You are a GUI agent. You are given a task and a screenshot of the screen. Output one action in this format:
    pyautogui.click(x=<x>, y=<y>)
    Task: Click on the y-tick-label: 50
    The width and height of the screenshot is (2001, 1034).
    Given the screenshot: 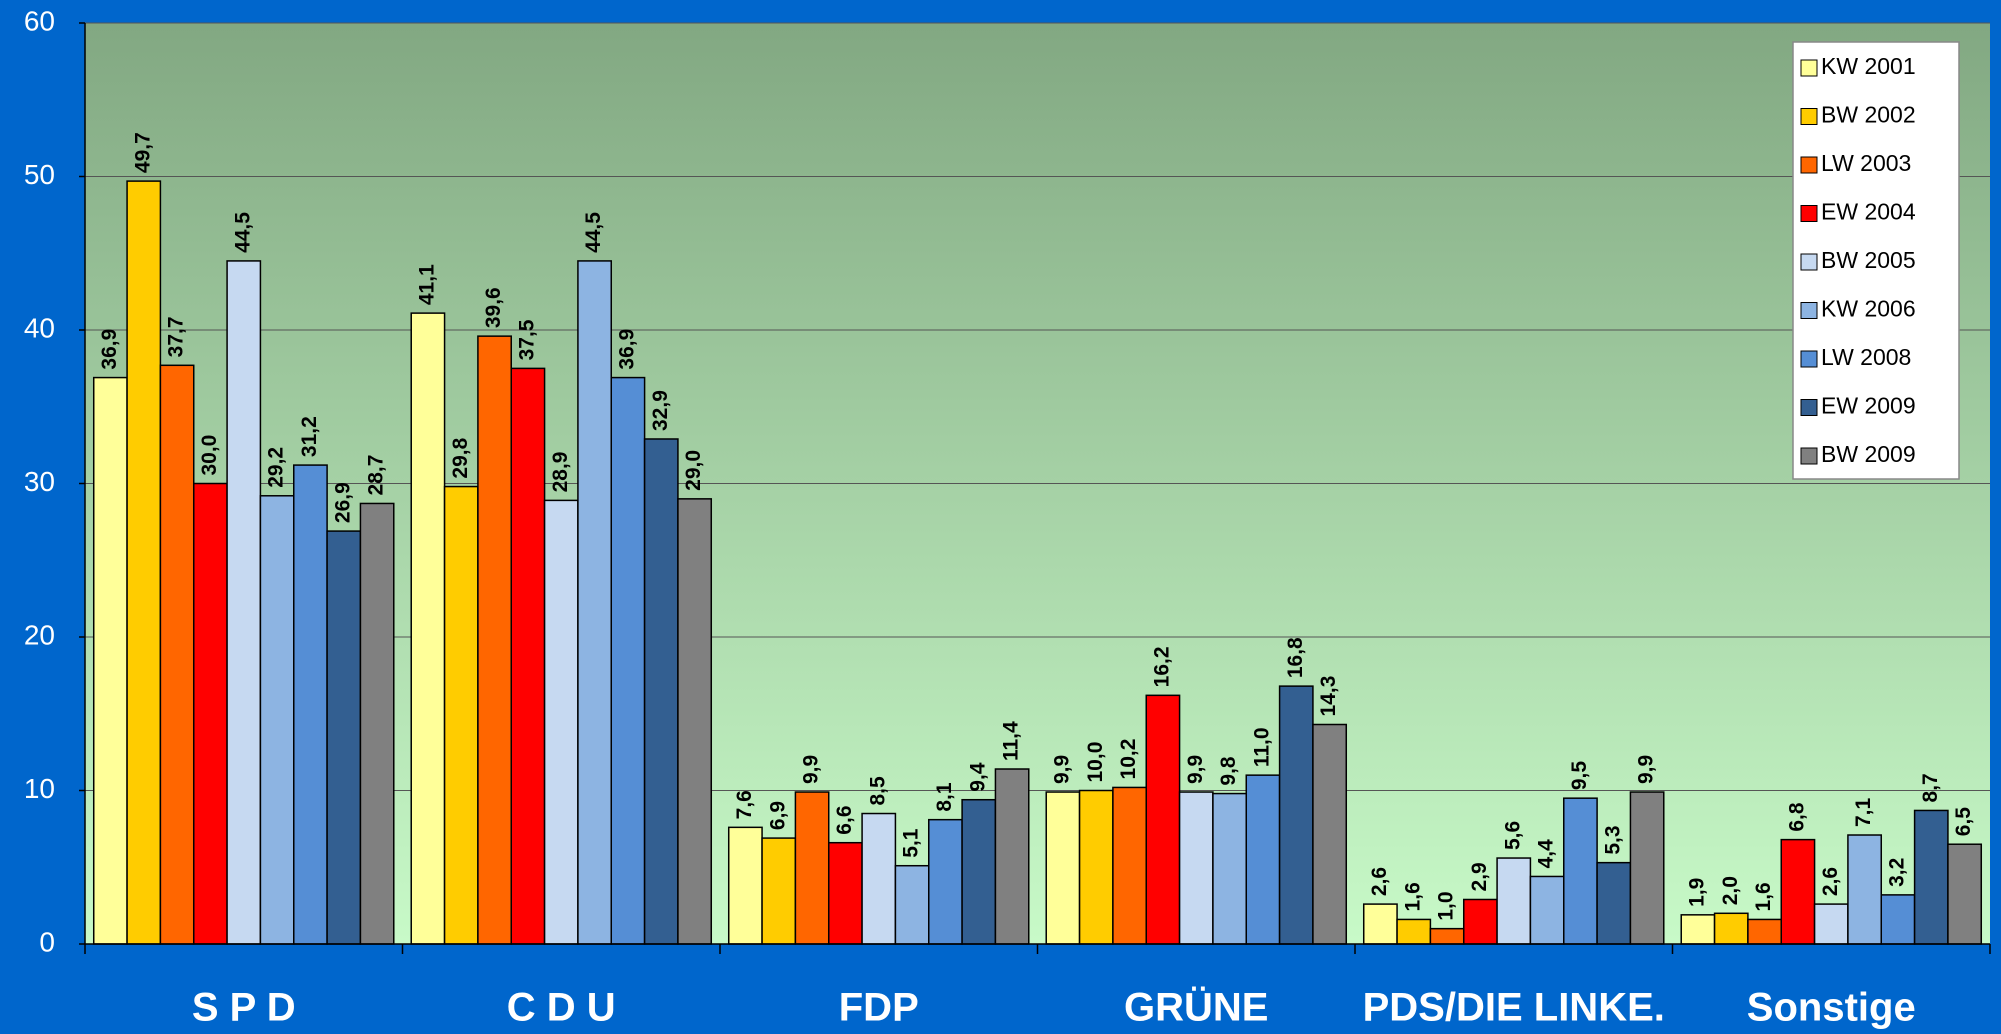 What is the action you would take?
    pyautogui.click(x=39, y=174)
    